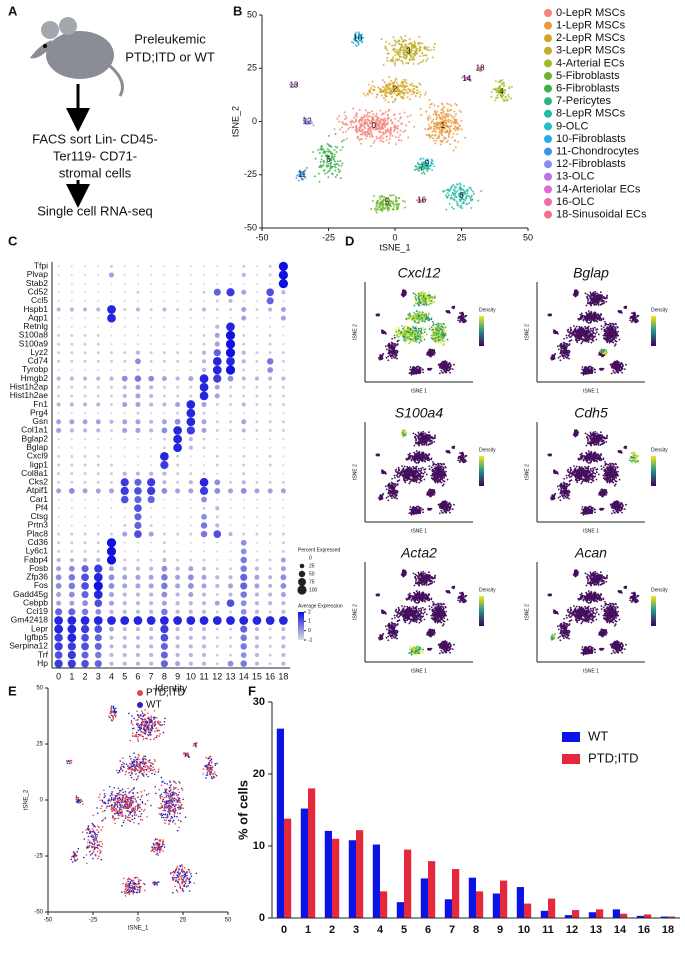 This screenshot has height=957, width=685. What do you see at coordinates (575, 202) in the screenshot?
I see `legend-label: 16-OLC` at bounding box center [575, 202].